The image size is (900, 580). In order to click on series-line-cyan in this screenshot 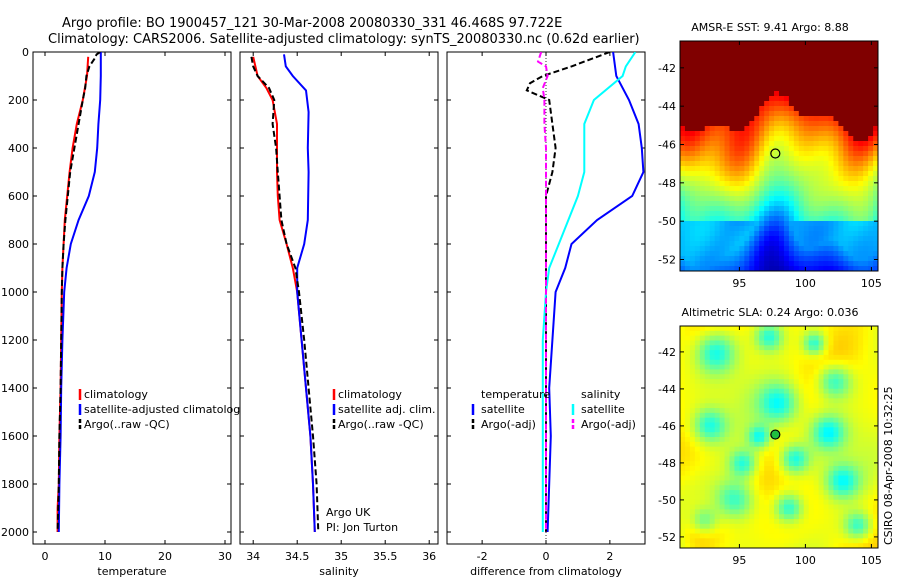, I will do `click(589, 292)`.